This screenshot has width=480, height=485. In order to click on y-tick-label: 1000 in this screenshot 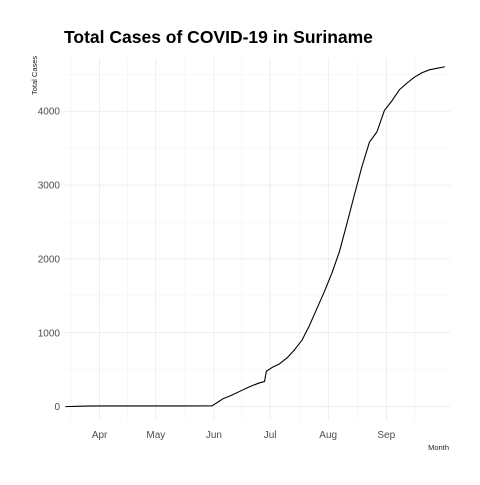, I will do `click(49, 333)`.